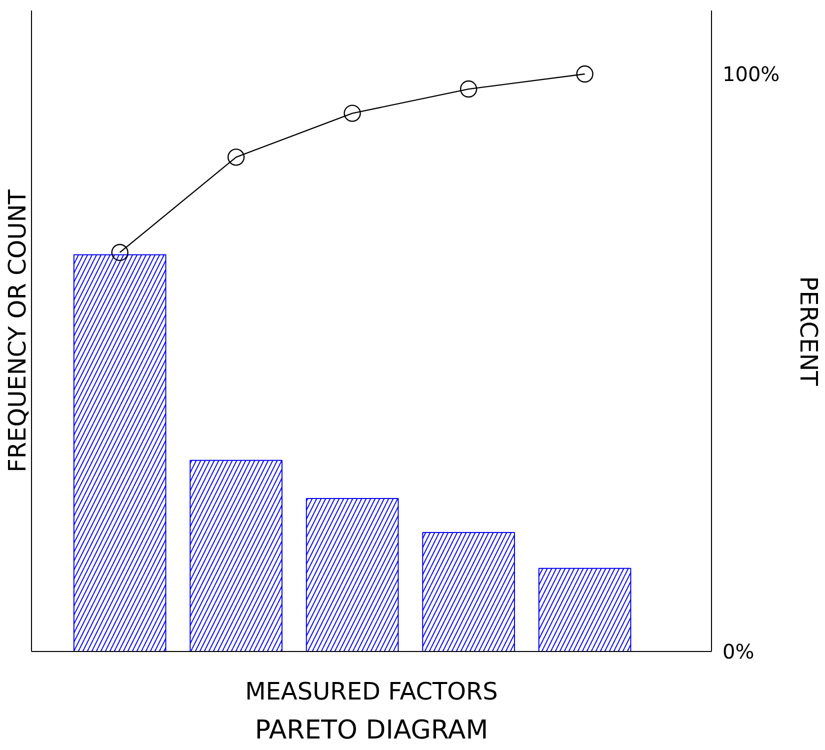  Describe the element at coordinates (738, 652) in the screenshot. I see `y-tick-label: 0%` at that location.